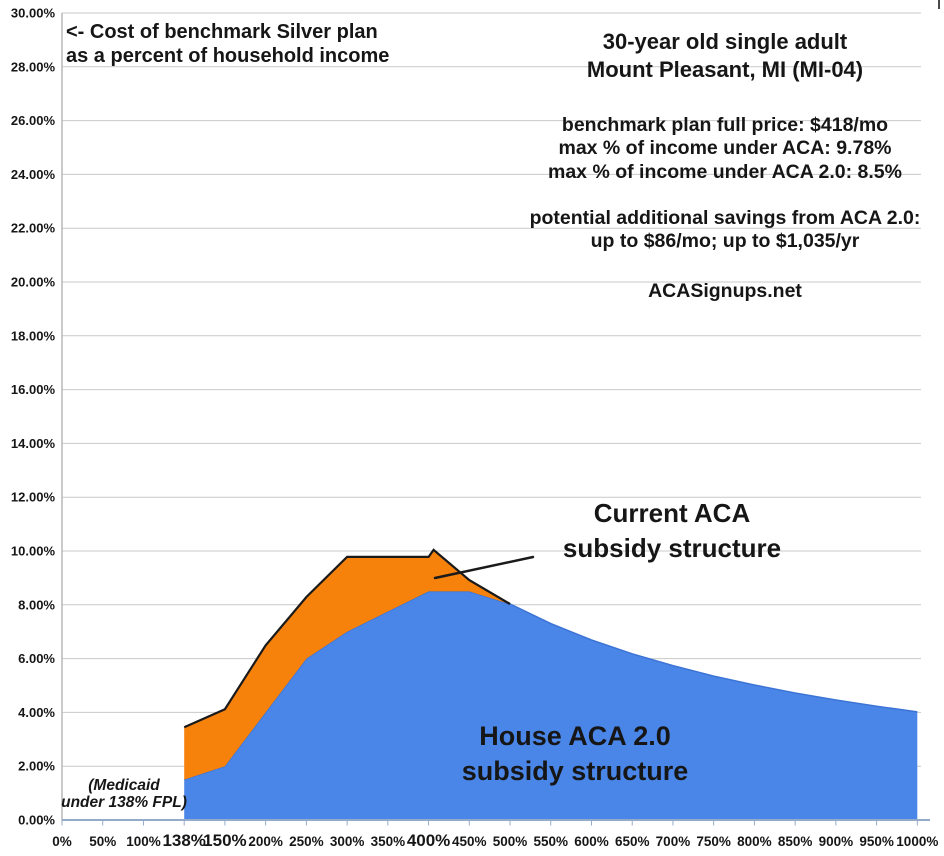 Image resolution: width=944 pixels, height=856 pixels. Describe the element at coordinates (222, 32) in the screenshot. I see `y-axis-description-line1: <- Cost of benchmark Silver plan` at that location.